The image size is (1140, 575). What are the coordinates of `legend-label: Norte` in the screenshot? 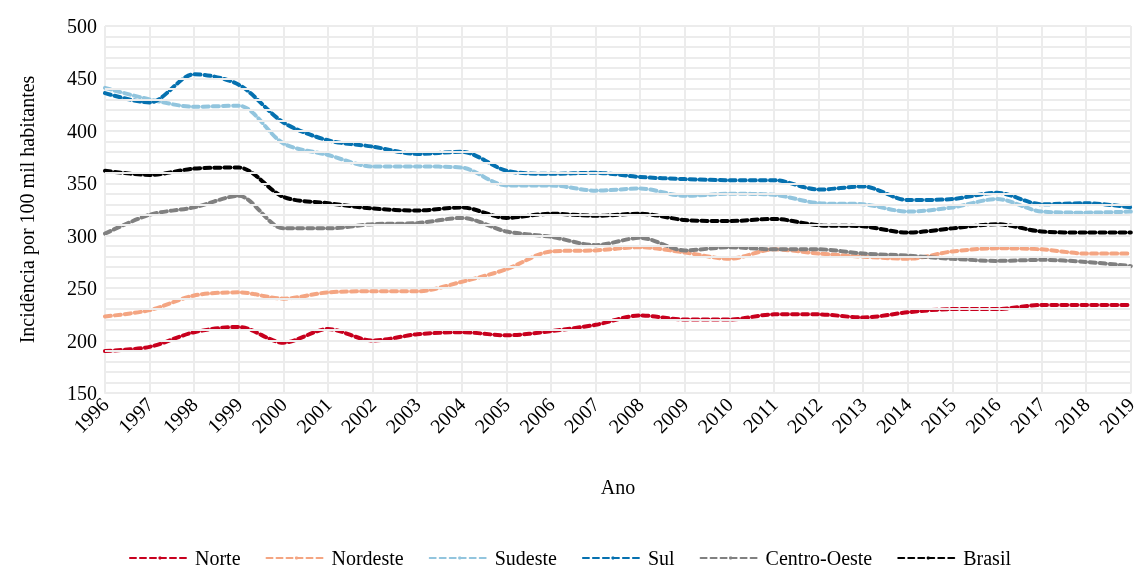 It's located at (217, 558).